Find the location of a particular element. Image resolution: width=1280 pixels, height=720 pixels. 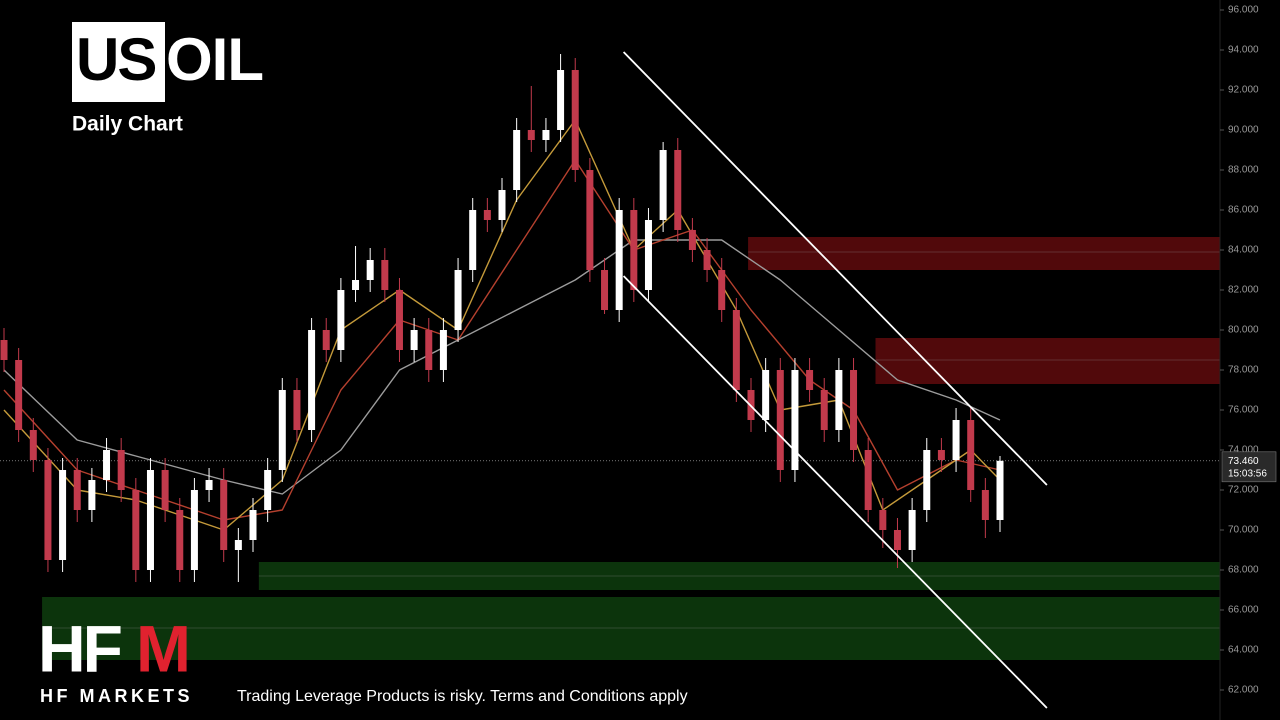

y-tick-label: 64.000 is located at coordinates (1243, 650).